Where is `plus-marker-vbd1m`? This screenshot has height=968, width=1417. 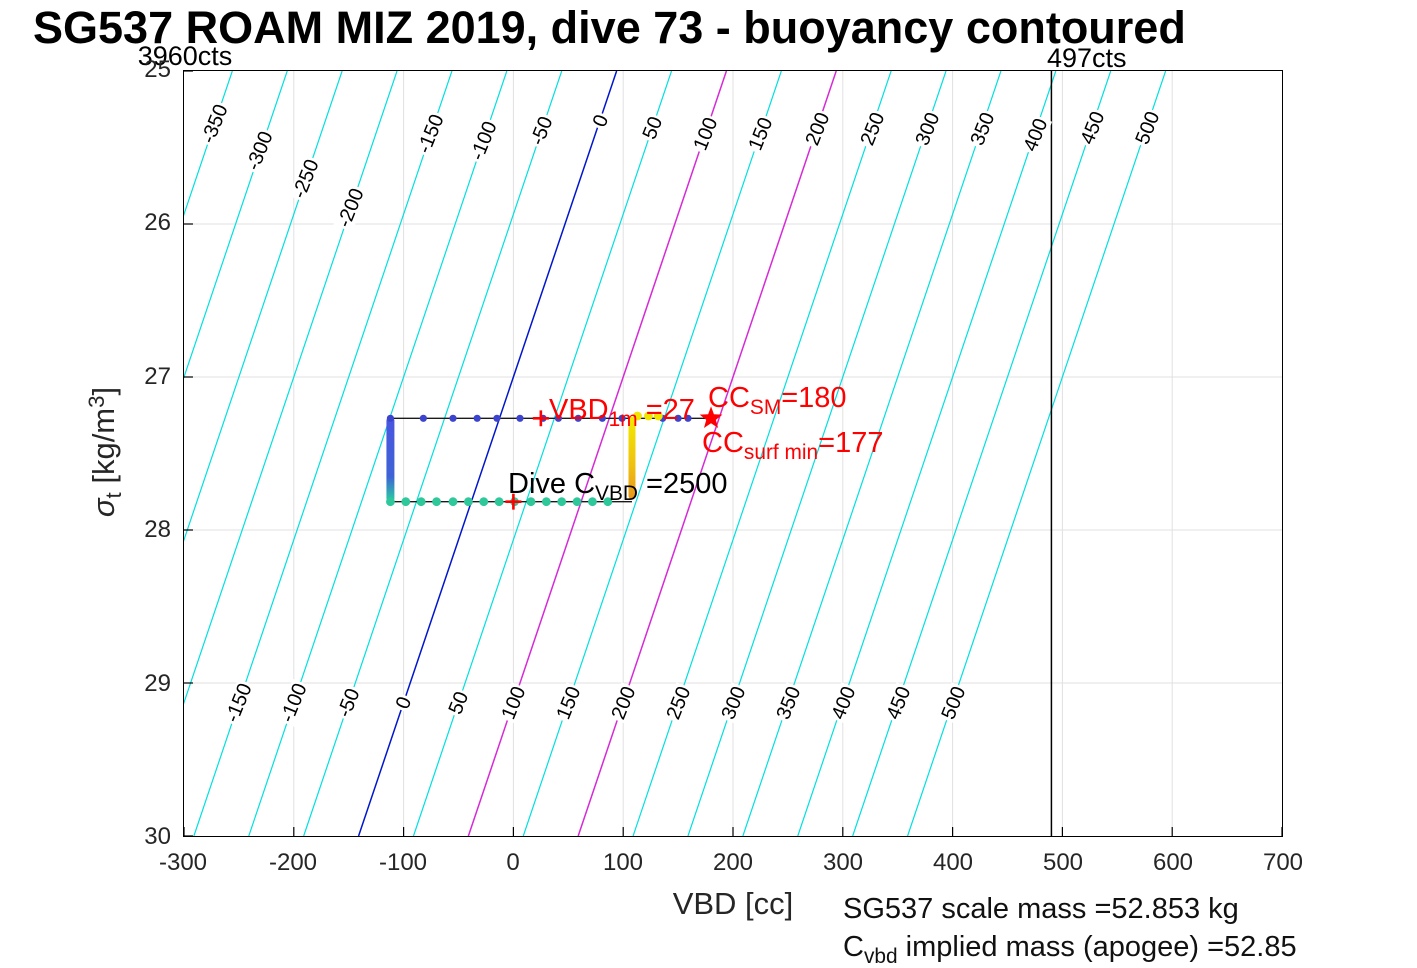 plus-marker-vbd1m is located at coordinates (540, 418).